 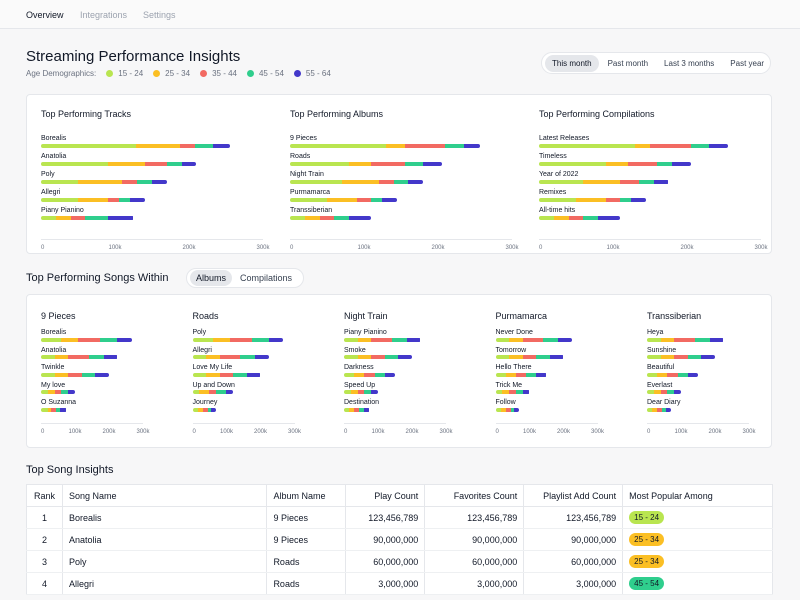 What do you see at coordinates (521, 374) in the screenshot?
I see `stacked-bar-hello-there` at bounding box center [521, 374].